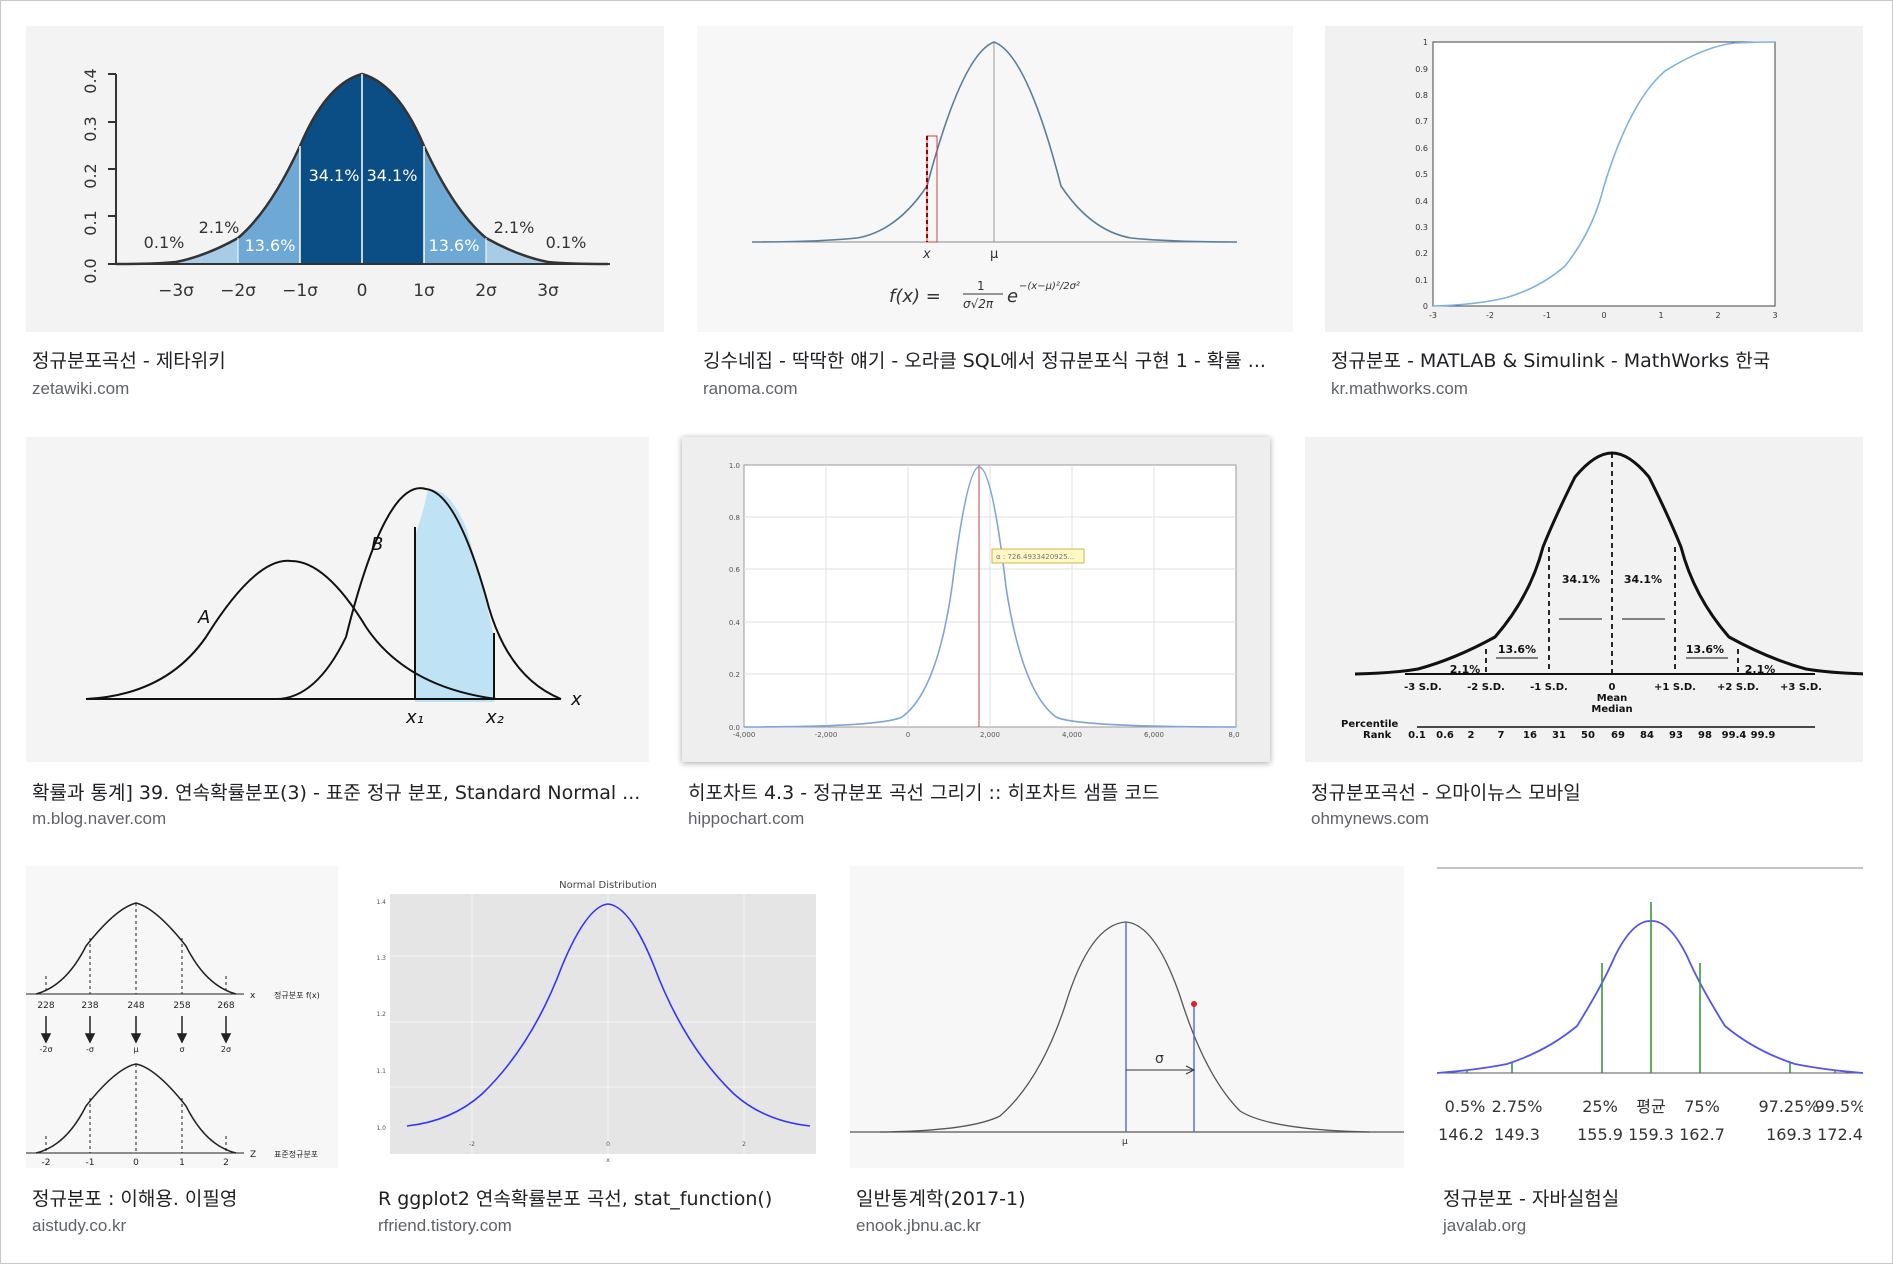  I want to click on svg-text: 평균, so click(1650, 1106).